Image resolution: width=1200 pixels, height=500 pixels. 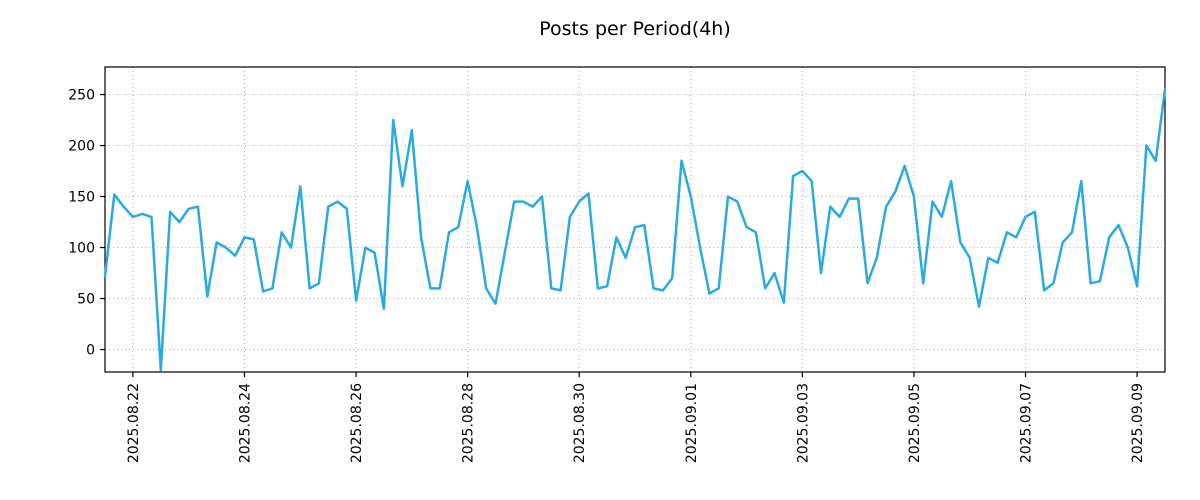 I want to click on y-tick-label: 200, so click(x=81, y=147).